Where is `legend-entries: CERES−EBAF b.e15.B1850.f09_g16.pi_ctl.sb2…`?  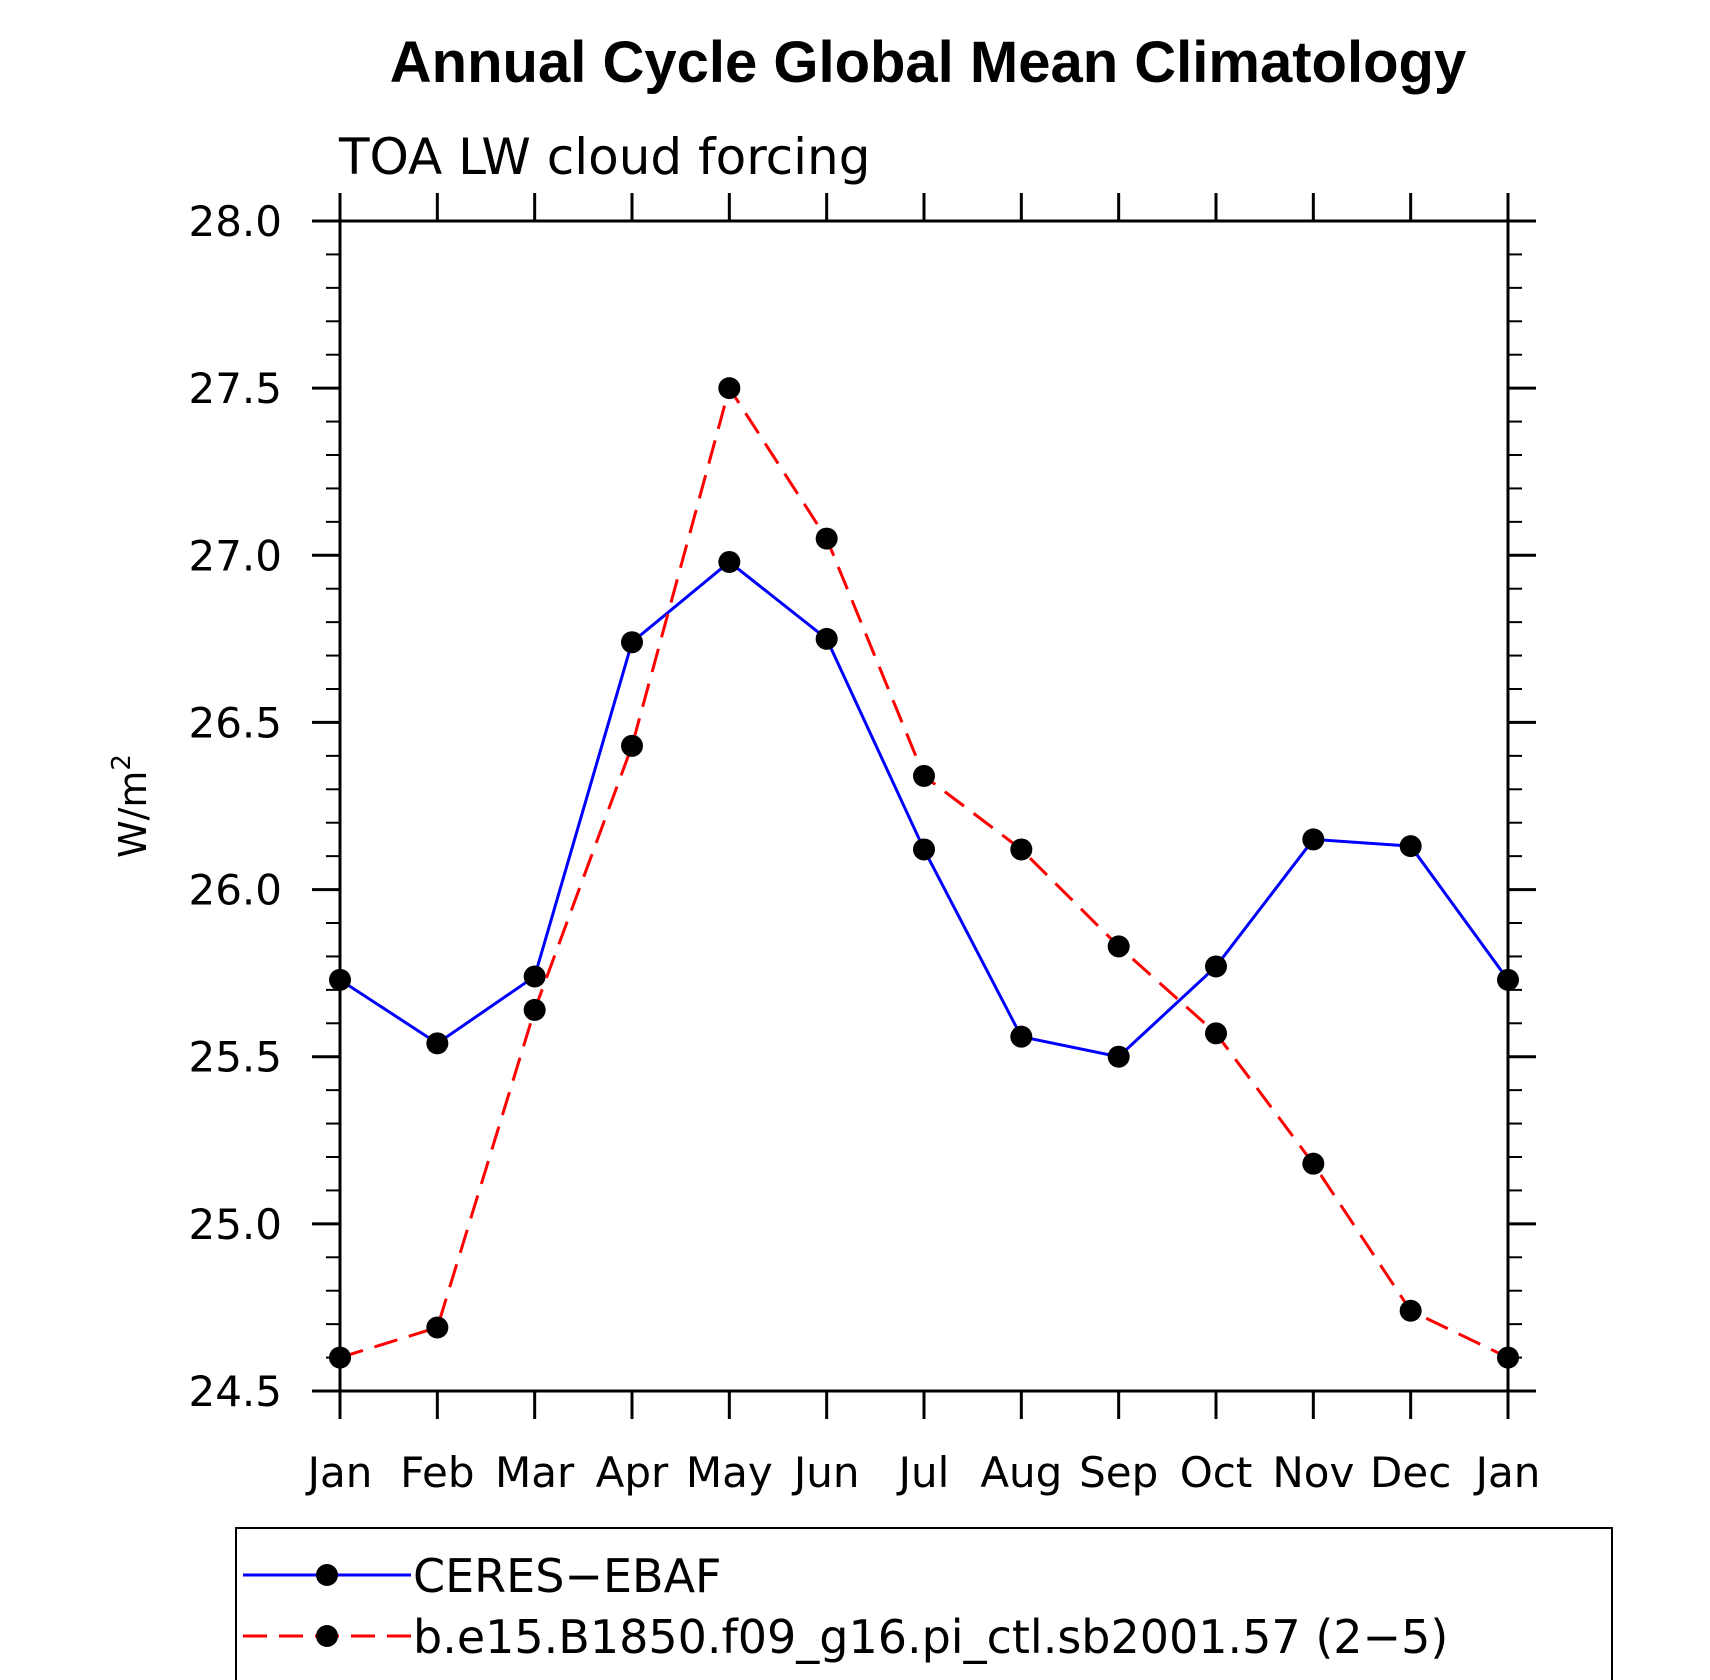
legend-entries: CERES−EBAF b.e15.B1850.f09_g16.pi_ctl.sb2… is located at coordinates (845, 1606).